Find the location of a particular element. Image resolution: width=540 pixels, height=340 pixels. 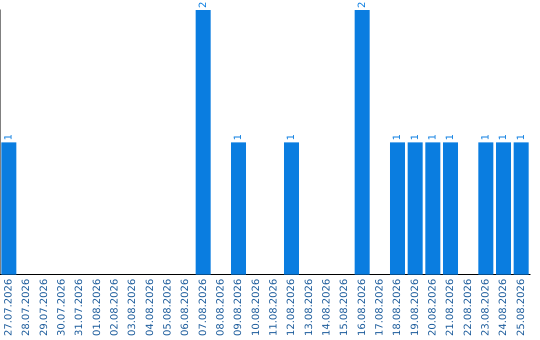

x-tick-label: 22.08.2026 is located at coordinates (468, 307).